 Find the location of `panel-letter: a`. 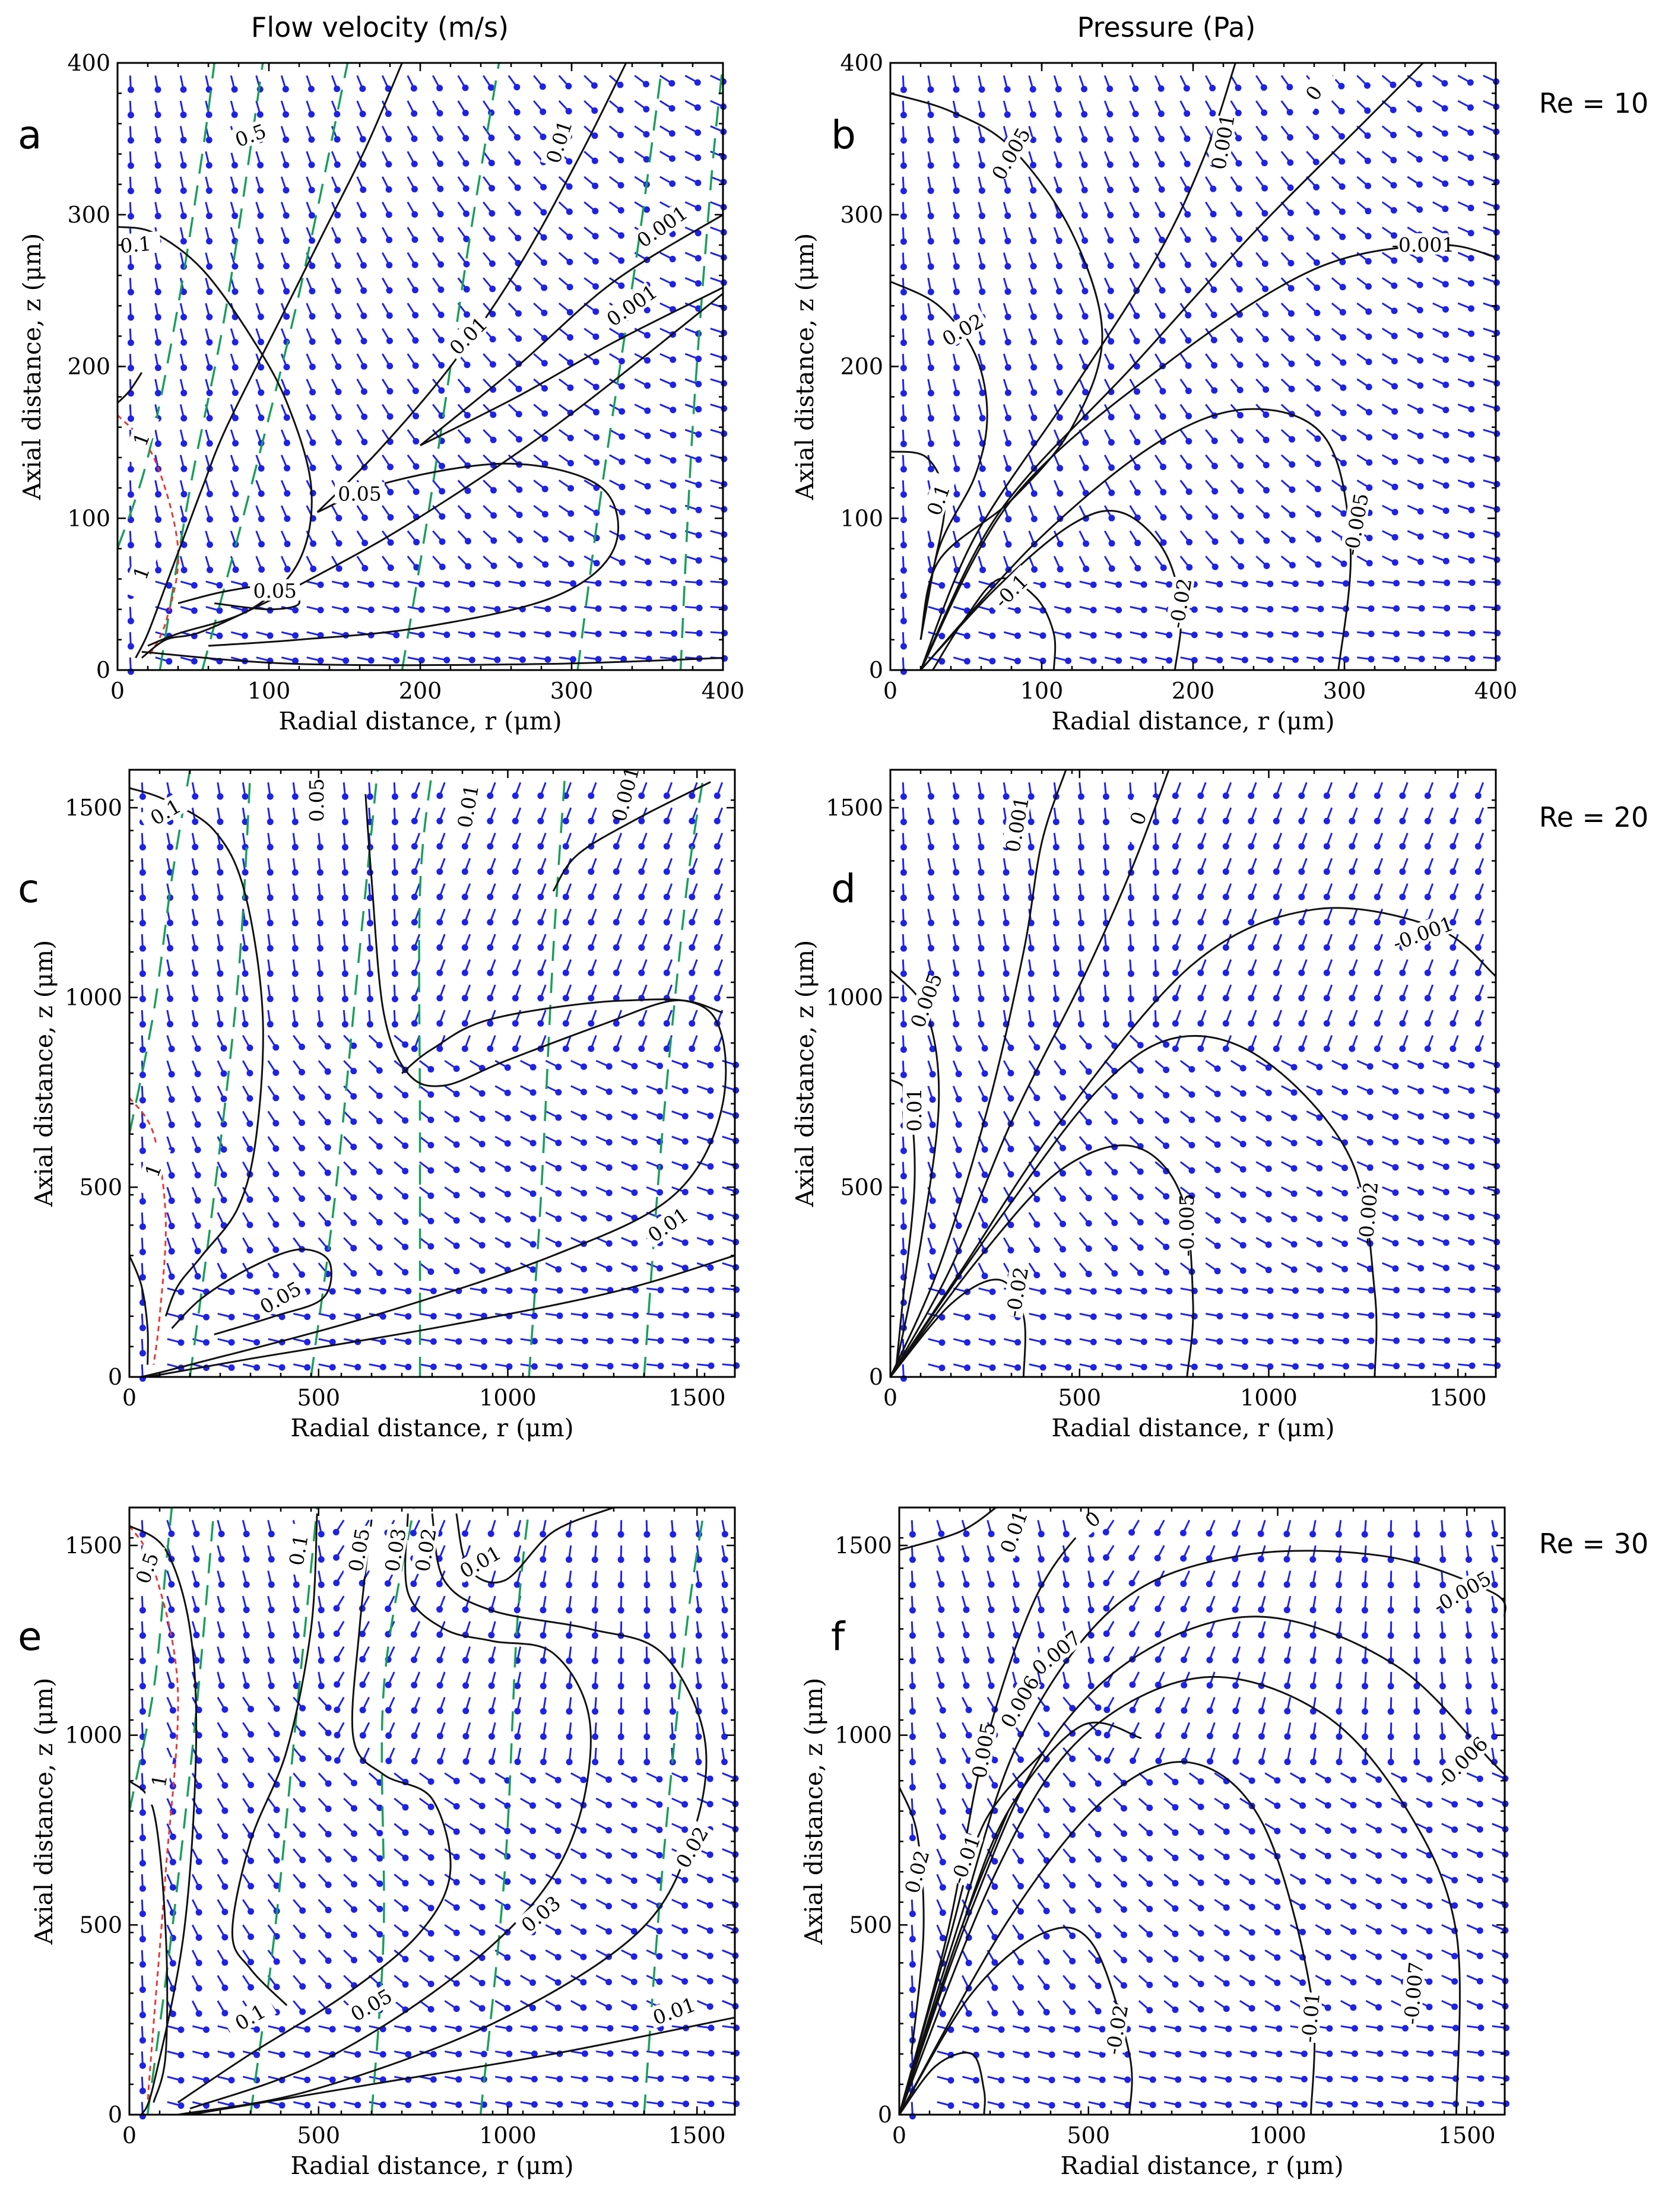

panel-letter: a is located at coordinates (30, 135).